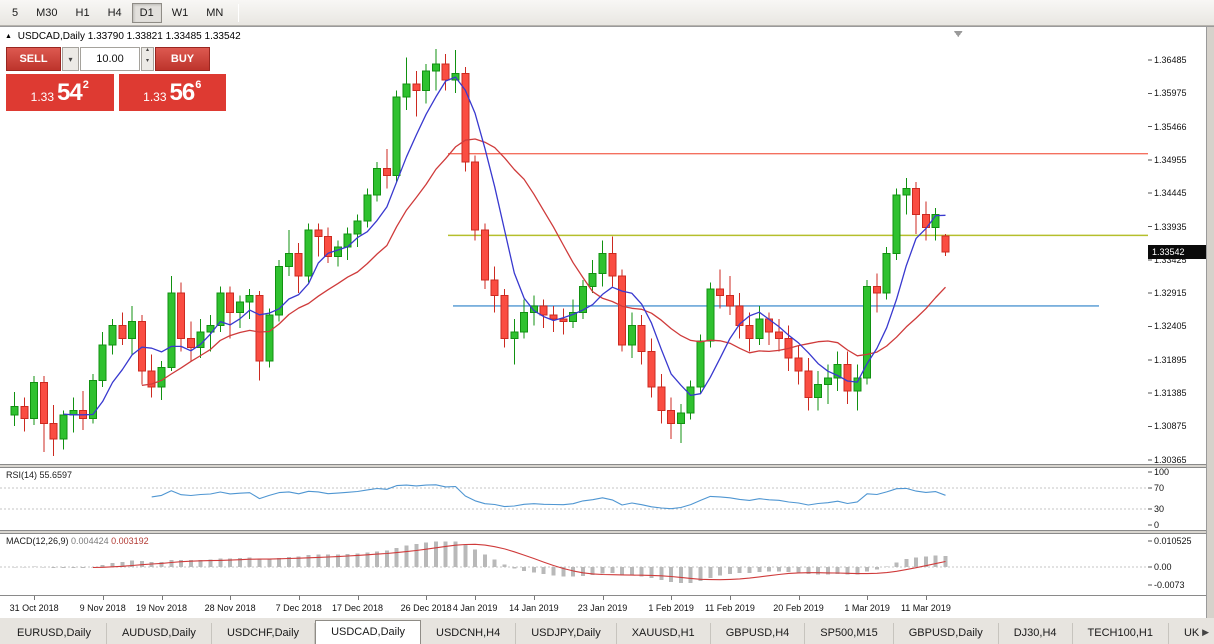 The height and width of the screenshot is (644, 1214). I want to click on chart-ohlc-values: 1.33790 1.33821 1.33485 1.33542, so click(164, 36).